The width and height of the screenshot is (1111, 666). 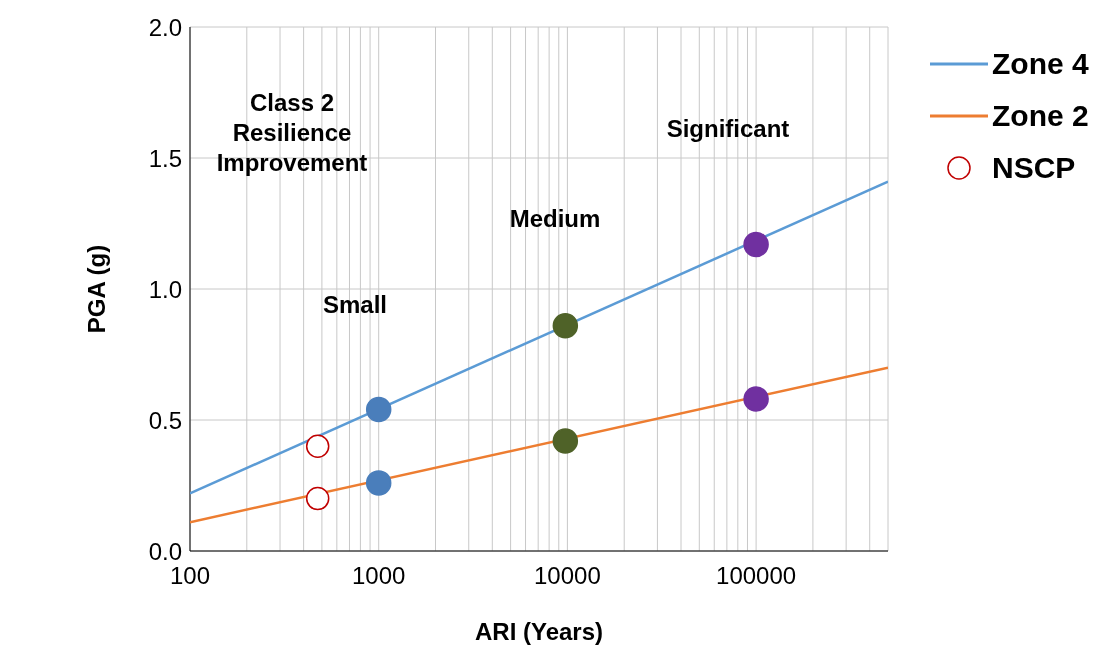 What do you see at coordinates (379, 576) in the screenshot?
I see `x-tick-label: 1000` at bounding box center [379, 576].